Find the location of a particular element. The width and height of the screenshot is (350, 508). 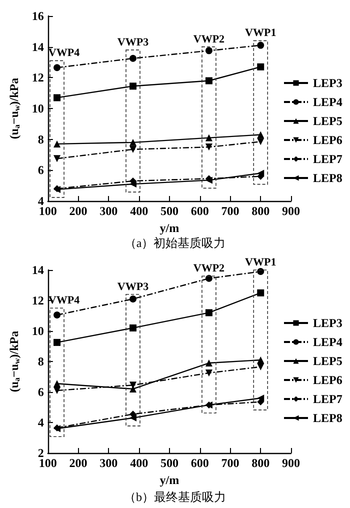

y-tick-label: 4 is located at coordinates (41, 423).